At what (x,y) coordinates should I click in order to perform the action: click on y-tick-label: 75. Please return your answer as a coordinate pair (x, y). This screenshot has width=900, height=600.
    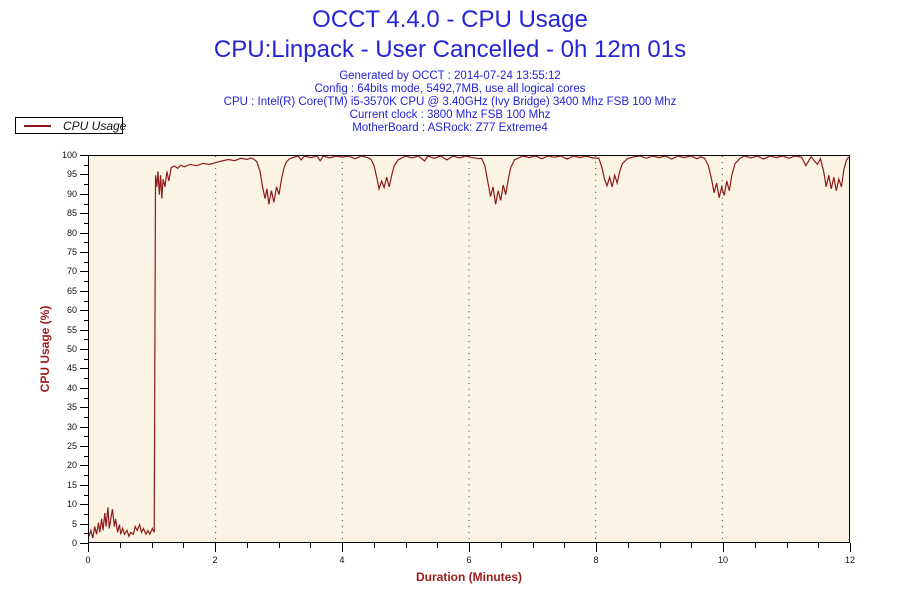
    Looking at the image, I should click on (71, 252).